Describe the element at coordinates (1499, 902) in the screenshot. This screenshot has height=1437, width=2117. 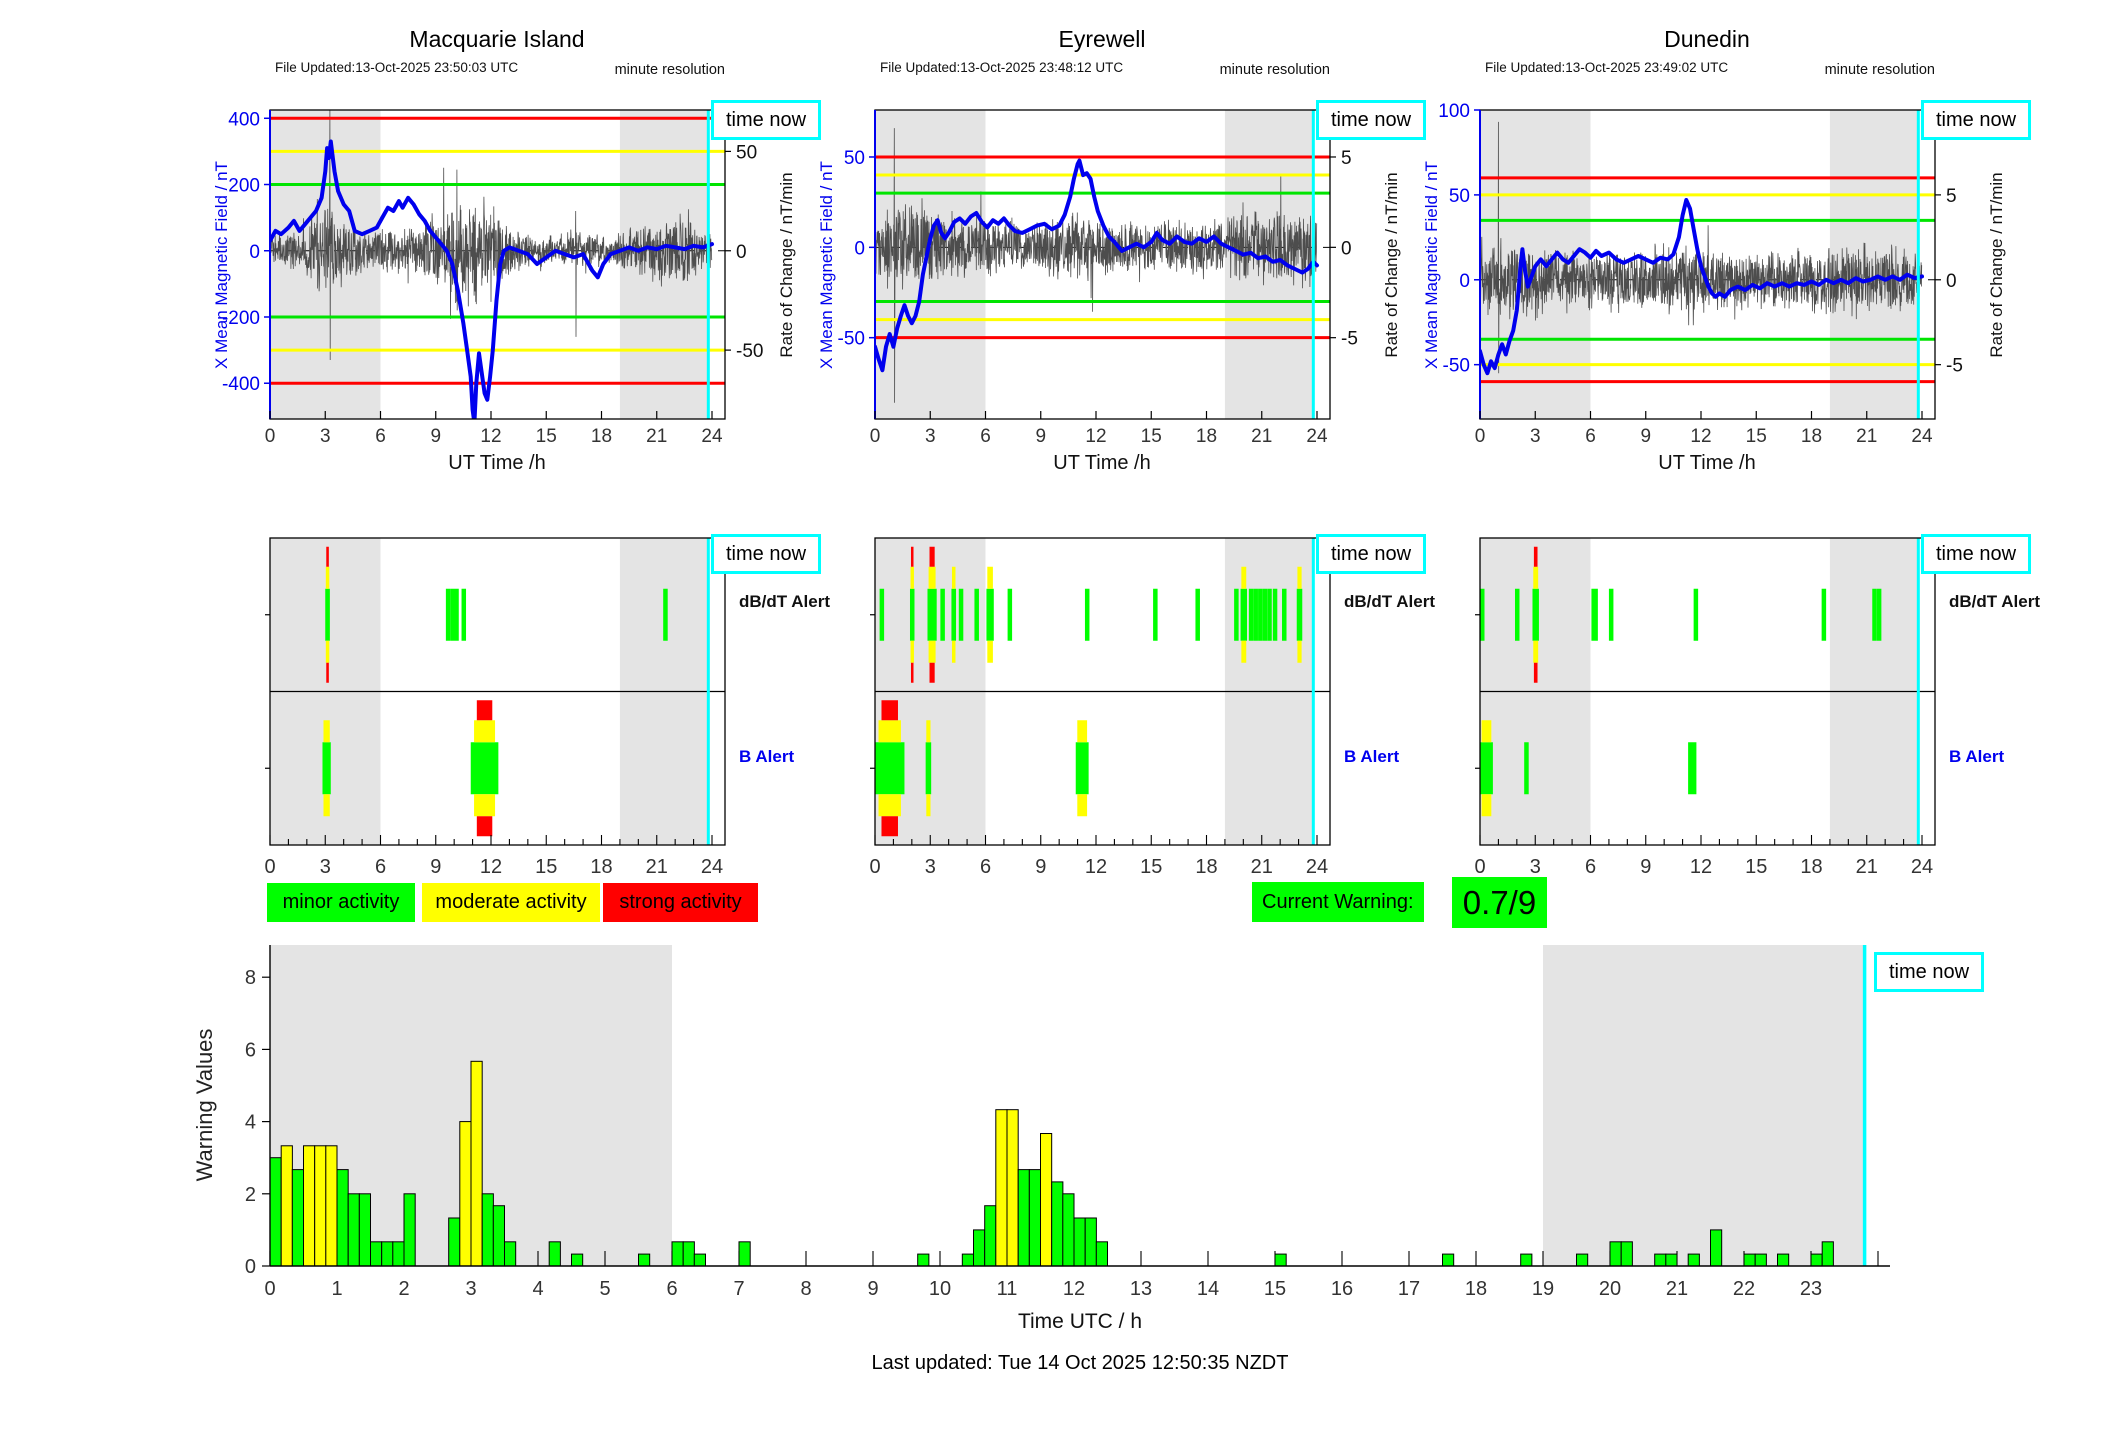
I see `current-warning-value: 0.7/9` at that location.